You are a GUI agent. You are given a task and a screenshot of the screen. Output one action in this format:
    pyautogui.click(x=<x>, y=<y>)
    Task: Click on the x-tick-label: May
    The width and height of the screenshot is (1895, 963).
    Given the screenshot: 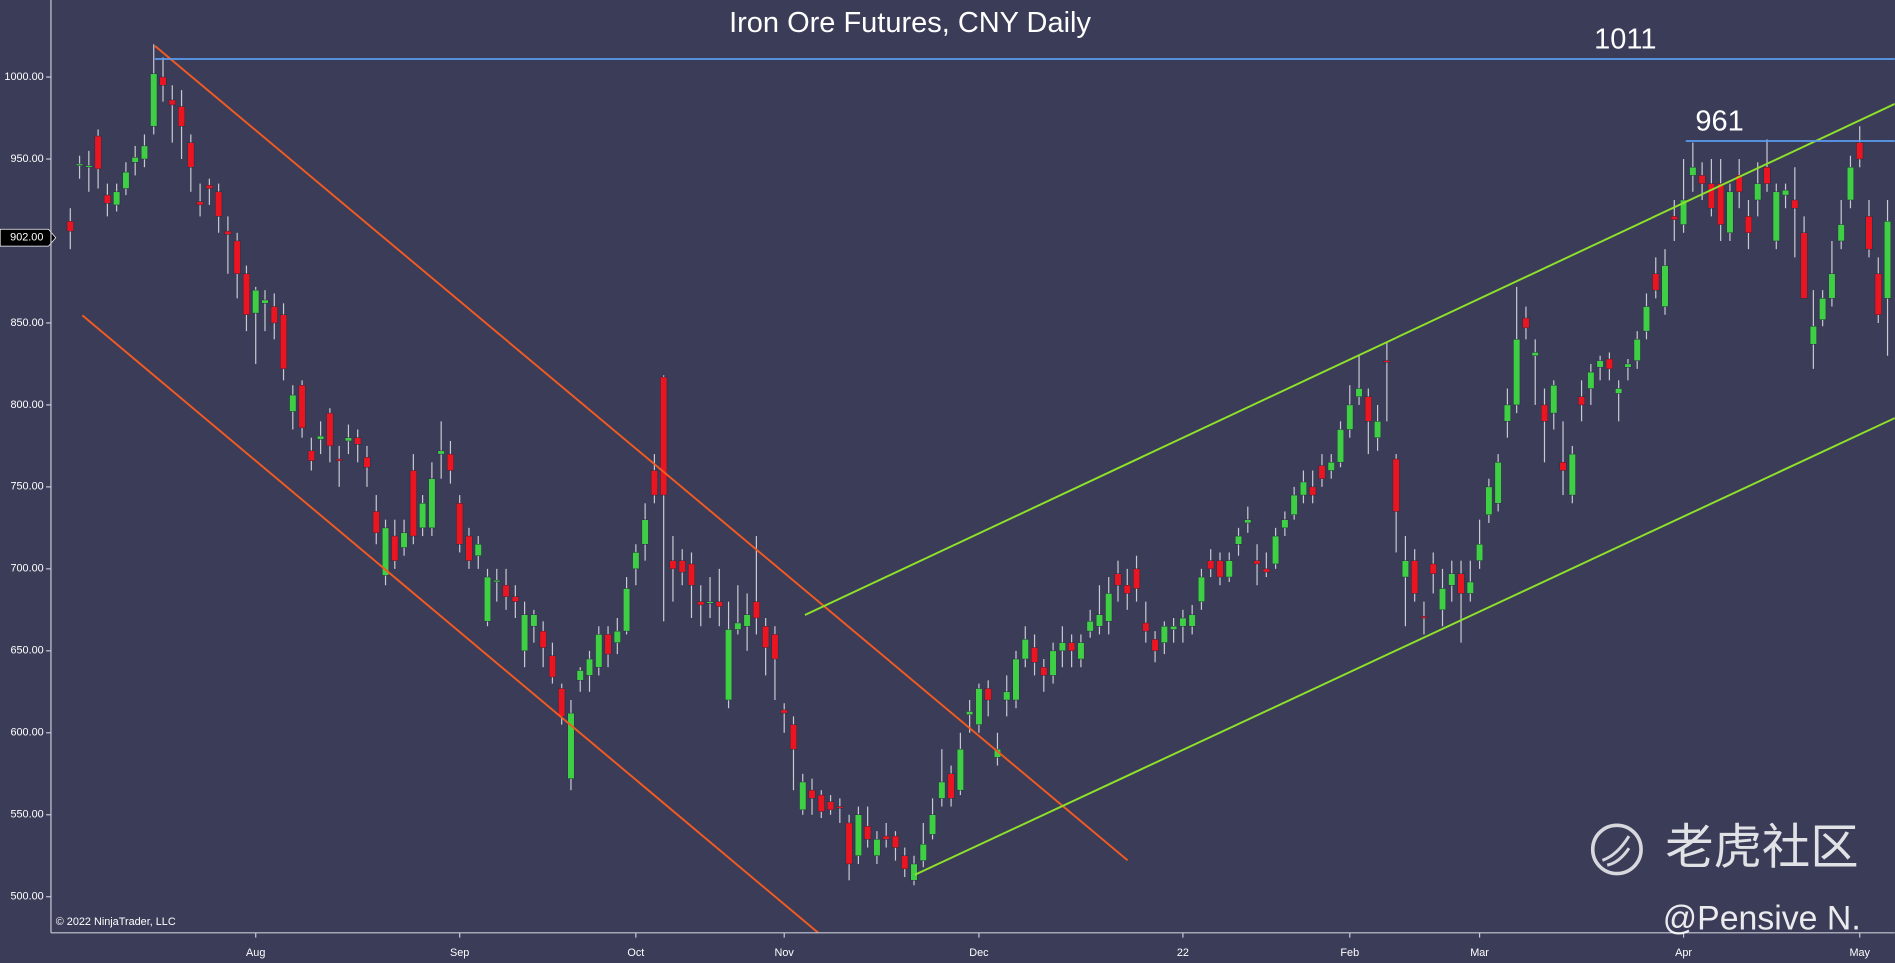 What is the action you would take?
    pyautogui.click(x=1859, y=953)
    